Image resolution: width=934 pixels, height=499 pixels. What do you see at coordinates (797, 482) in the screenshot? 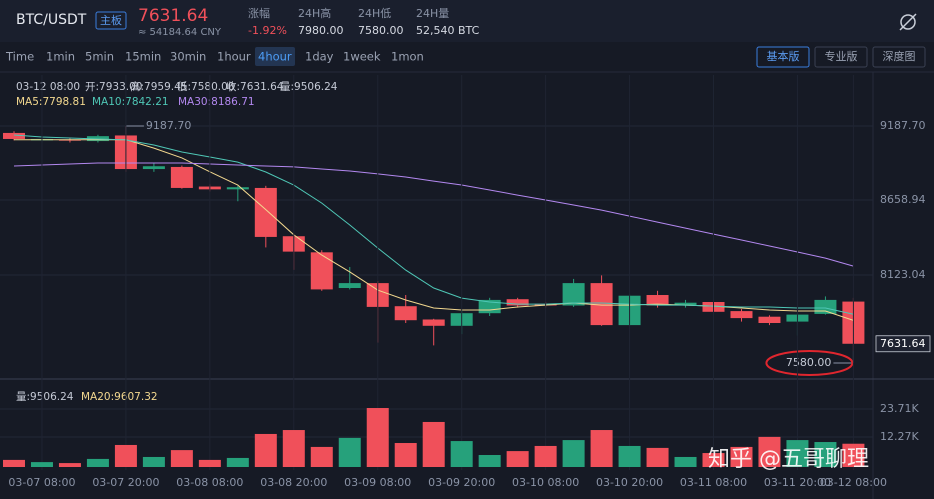
I see `x-tick-label: 03-11 20:00` at bounding box center [797, 482].